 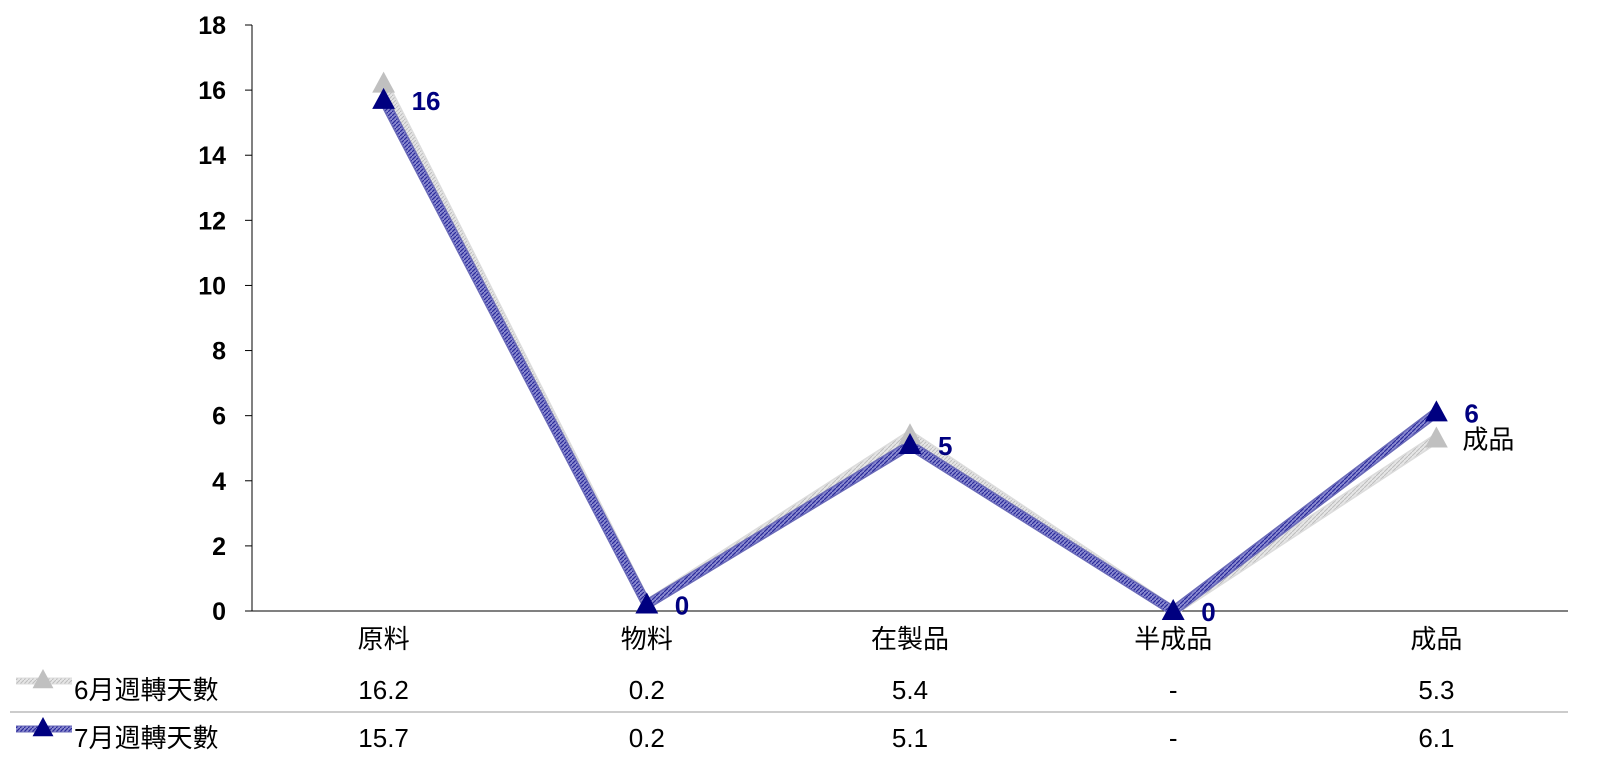 I want to click on table-cell-value: 16.2, so click(x=383, y=690).